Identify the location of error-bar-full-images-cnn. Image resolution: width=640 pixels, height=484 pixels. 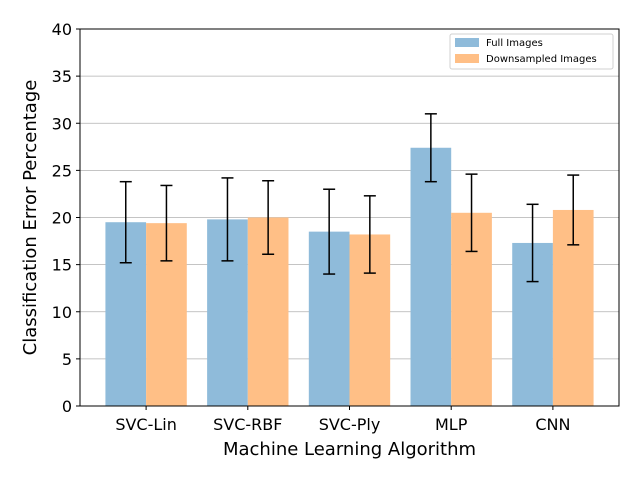
(532, 243).